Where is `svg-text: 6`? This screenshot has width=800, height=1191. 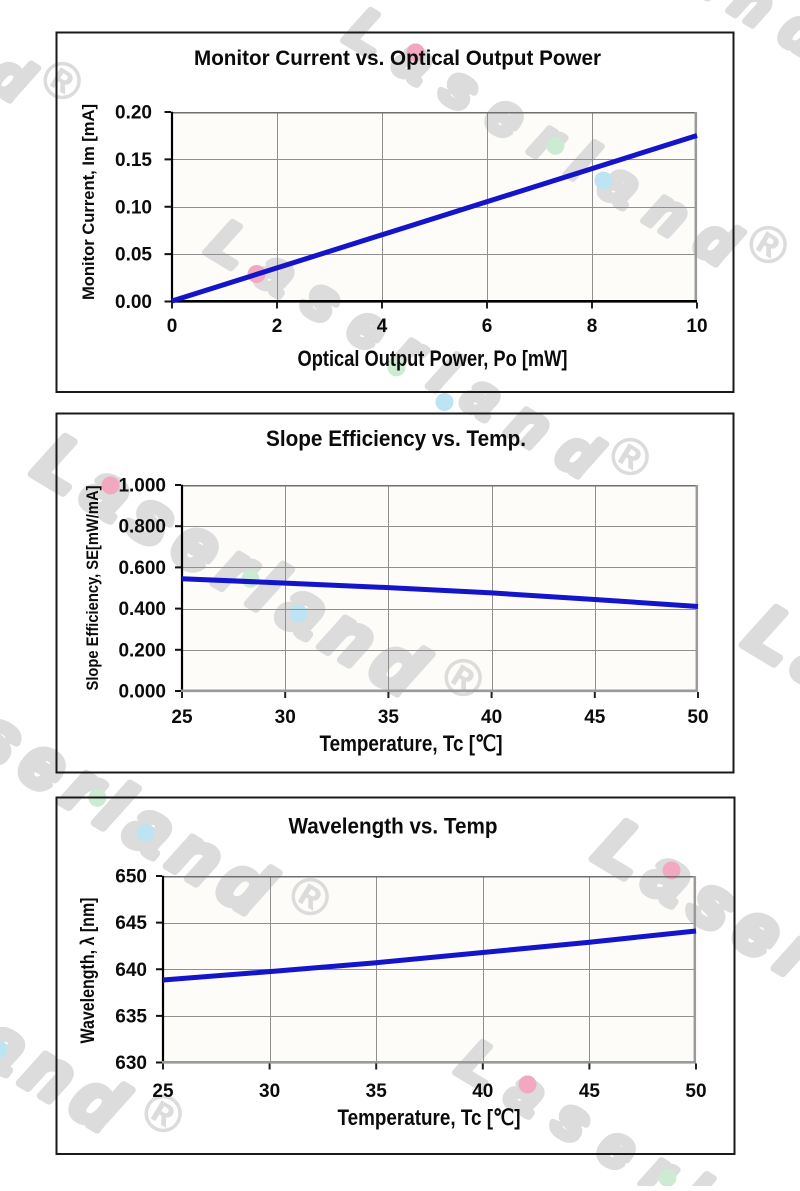 svg-text: 6 is located at coordinates (487, 326).